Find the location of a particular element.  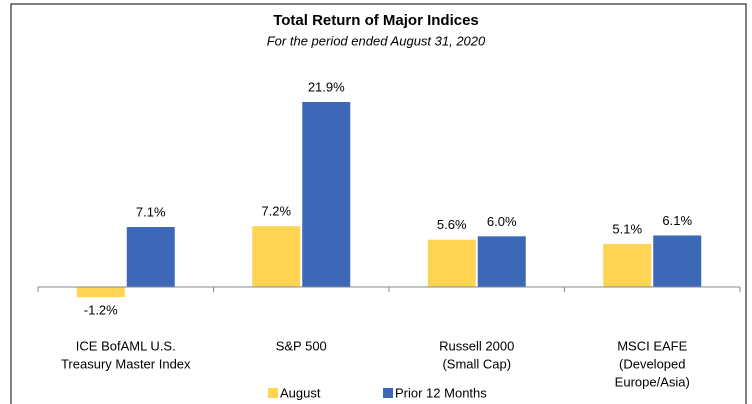

value-label: -1.2% is located at coordinates (101, 310).